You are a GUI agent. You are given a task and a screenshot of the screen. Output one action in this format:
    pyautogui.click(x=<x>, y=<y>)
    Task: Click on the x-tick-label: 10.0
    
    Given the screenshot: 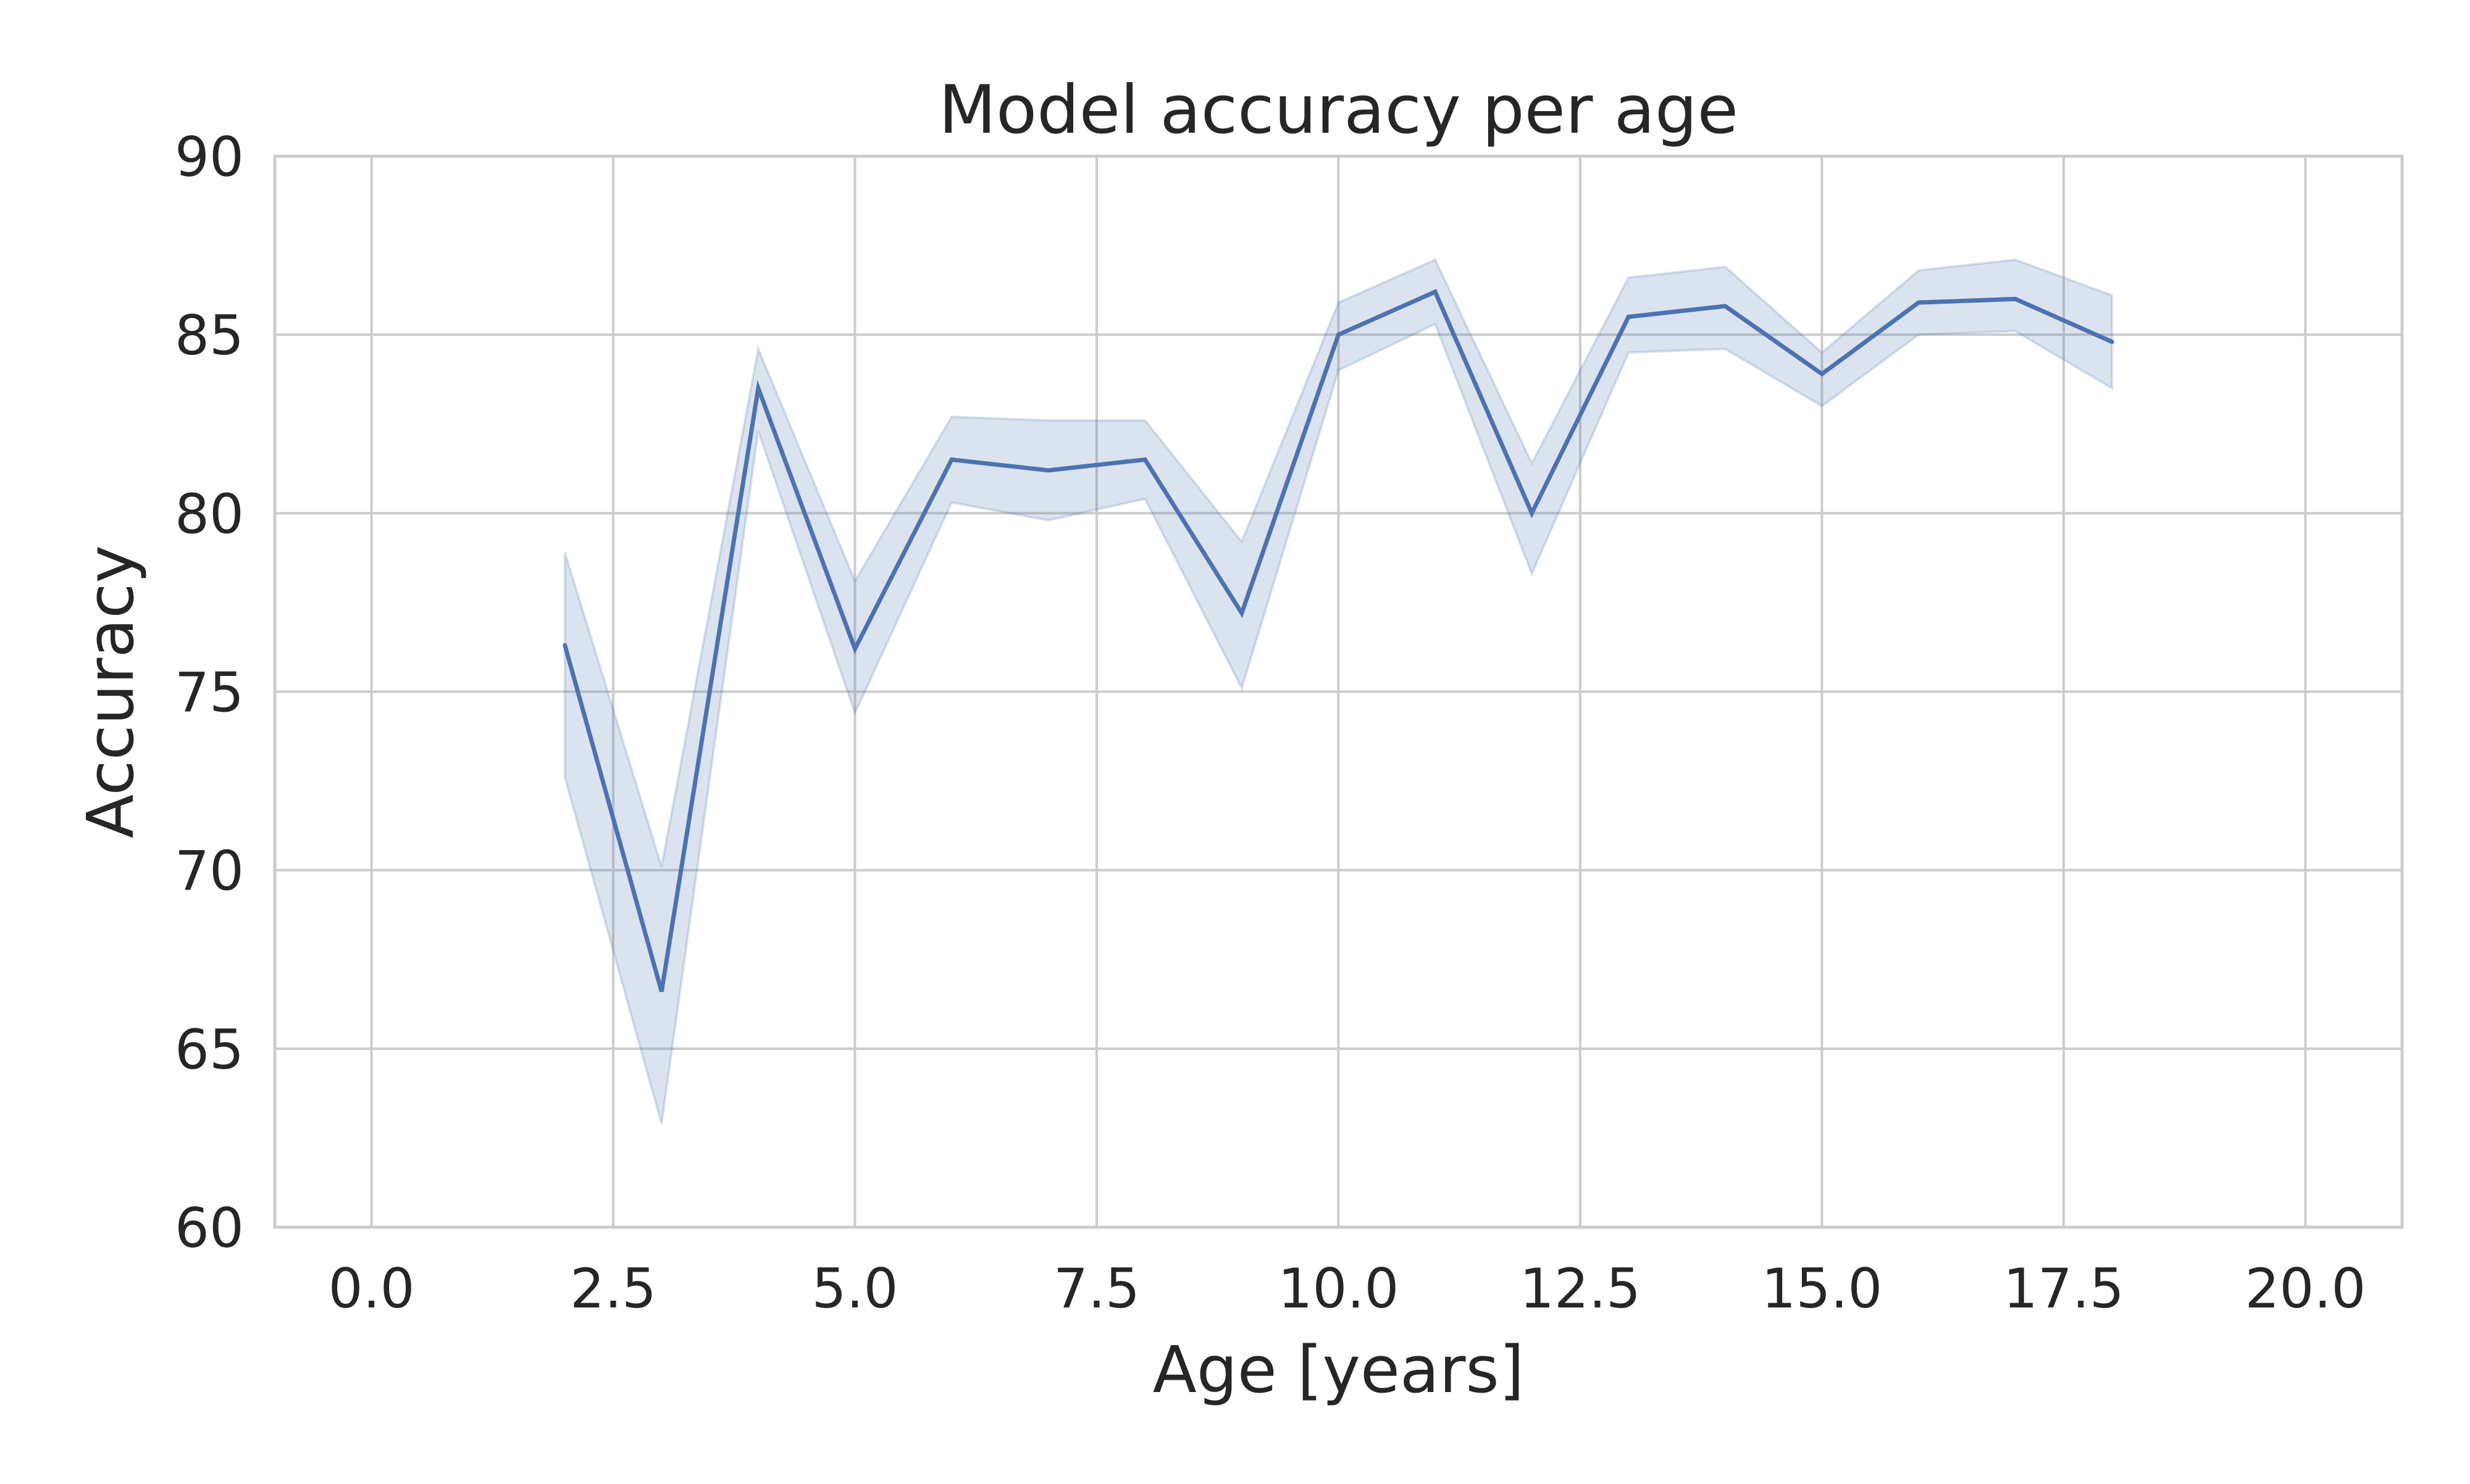 What is the action you would take?
    pyautogui.click(x=1338, y=1288)
    